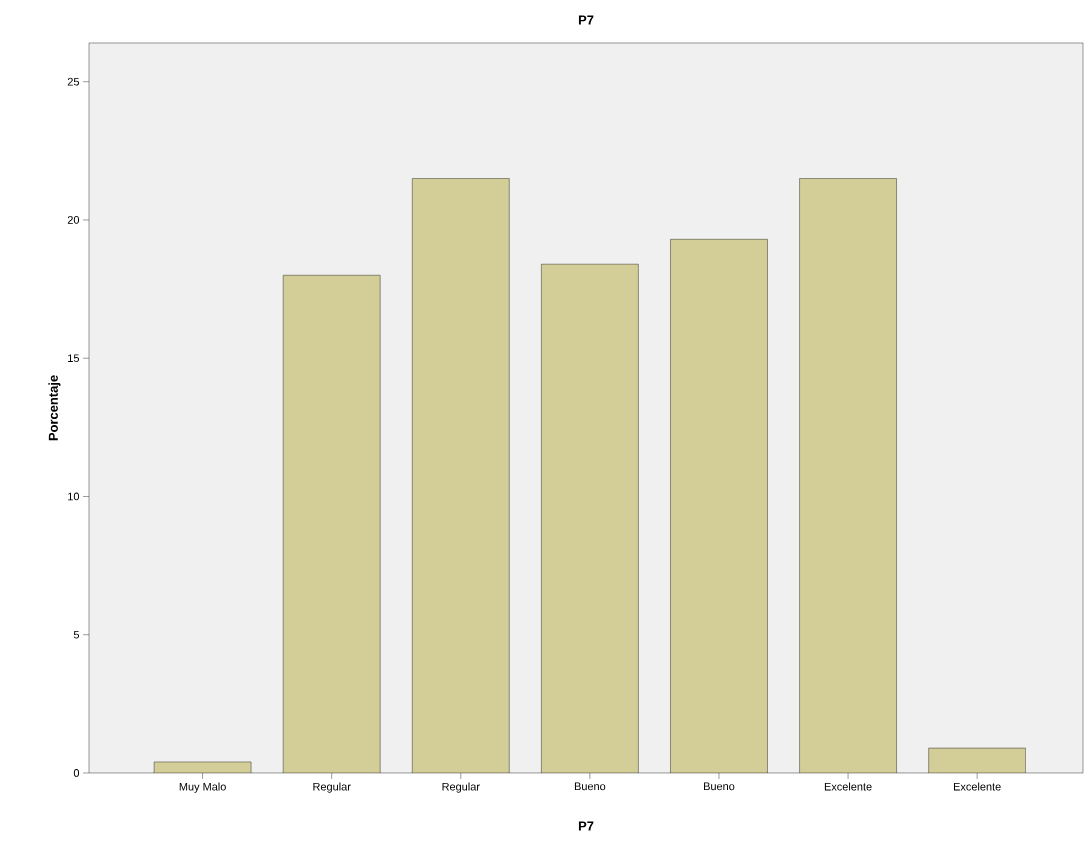  I want to click on chart-title: P7, so click(586, 20).